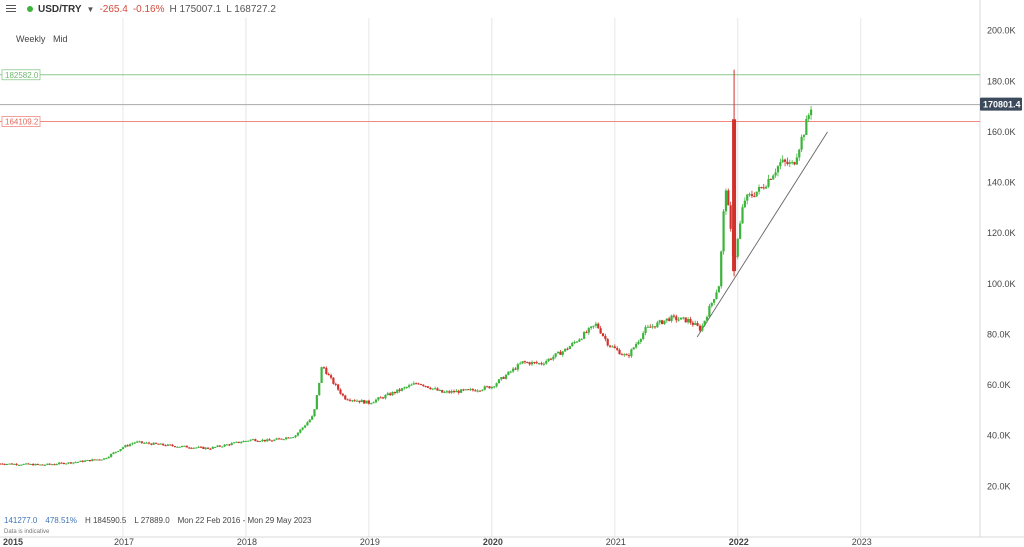  What do you see at coordinates (60, 9) in the screenshot?
I see `symbol-label: USD/TRY` at bounding box center [60, 9].